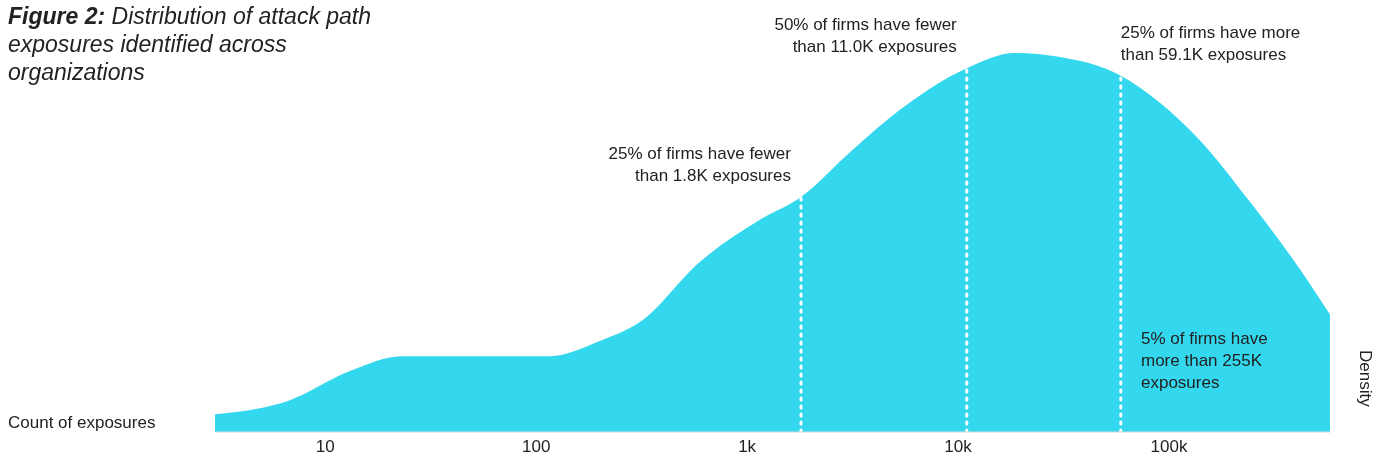  I want to click on chart-title: Figure 2: Distribution of attack path exposures identified across organizations, so click(190, 44).